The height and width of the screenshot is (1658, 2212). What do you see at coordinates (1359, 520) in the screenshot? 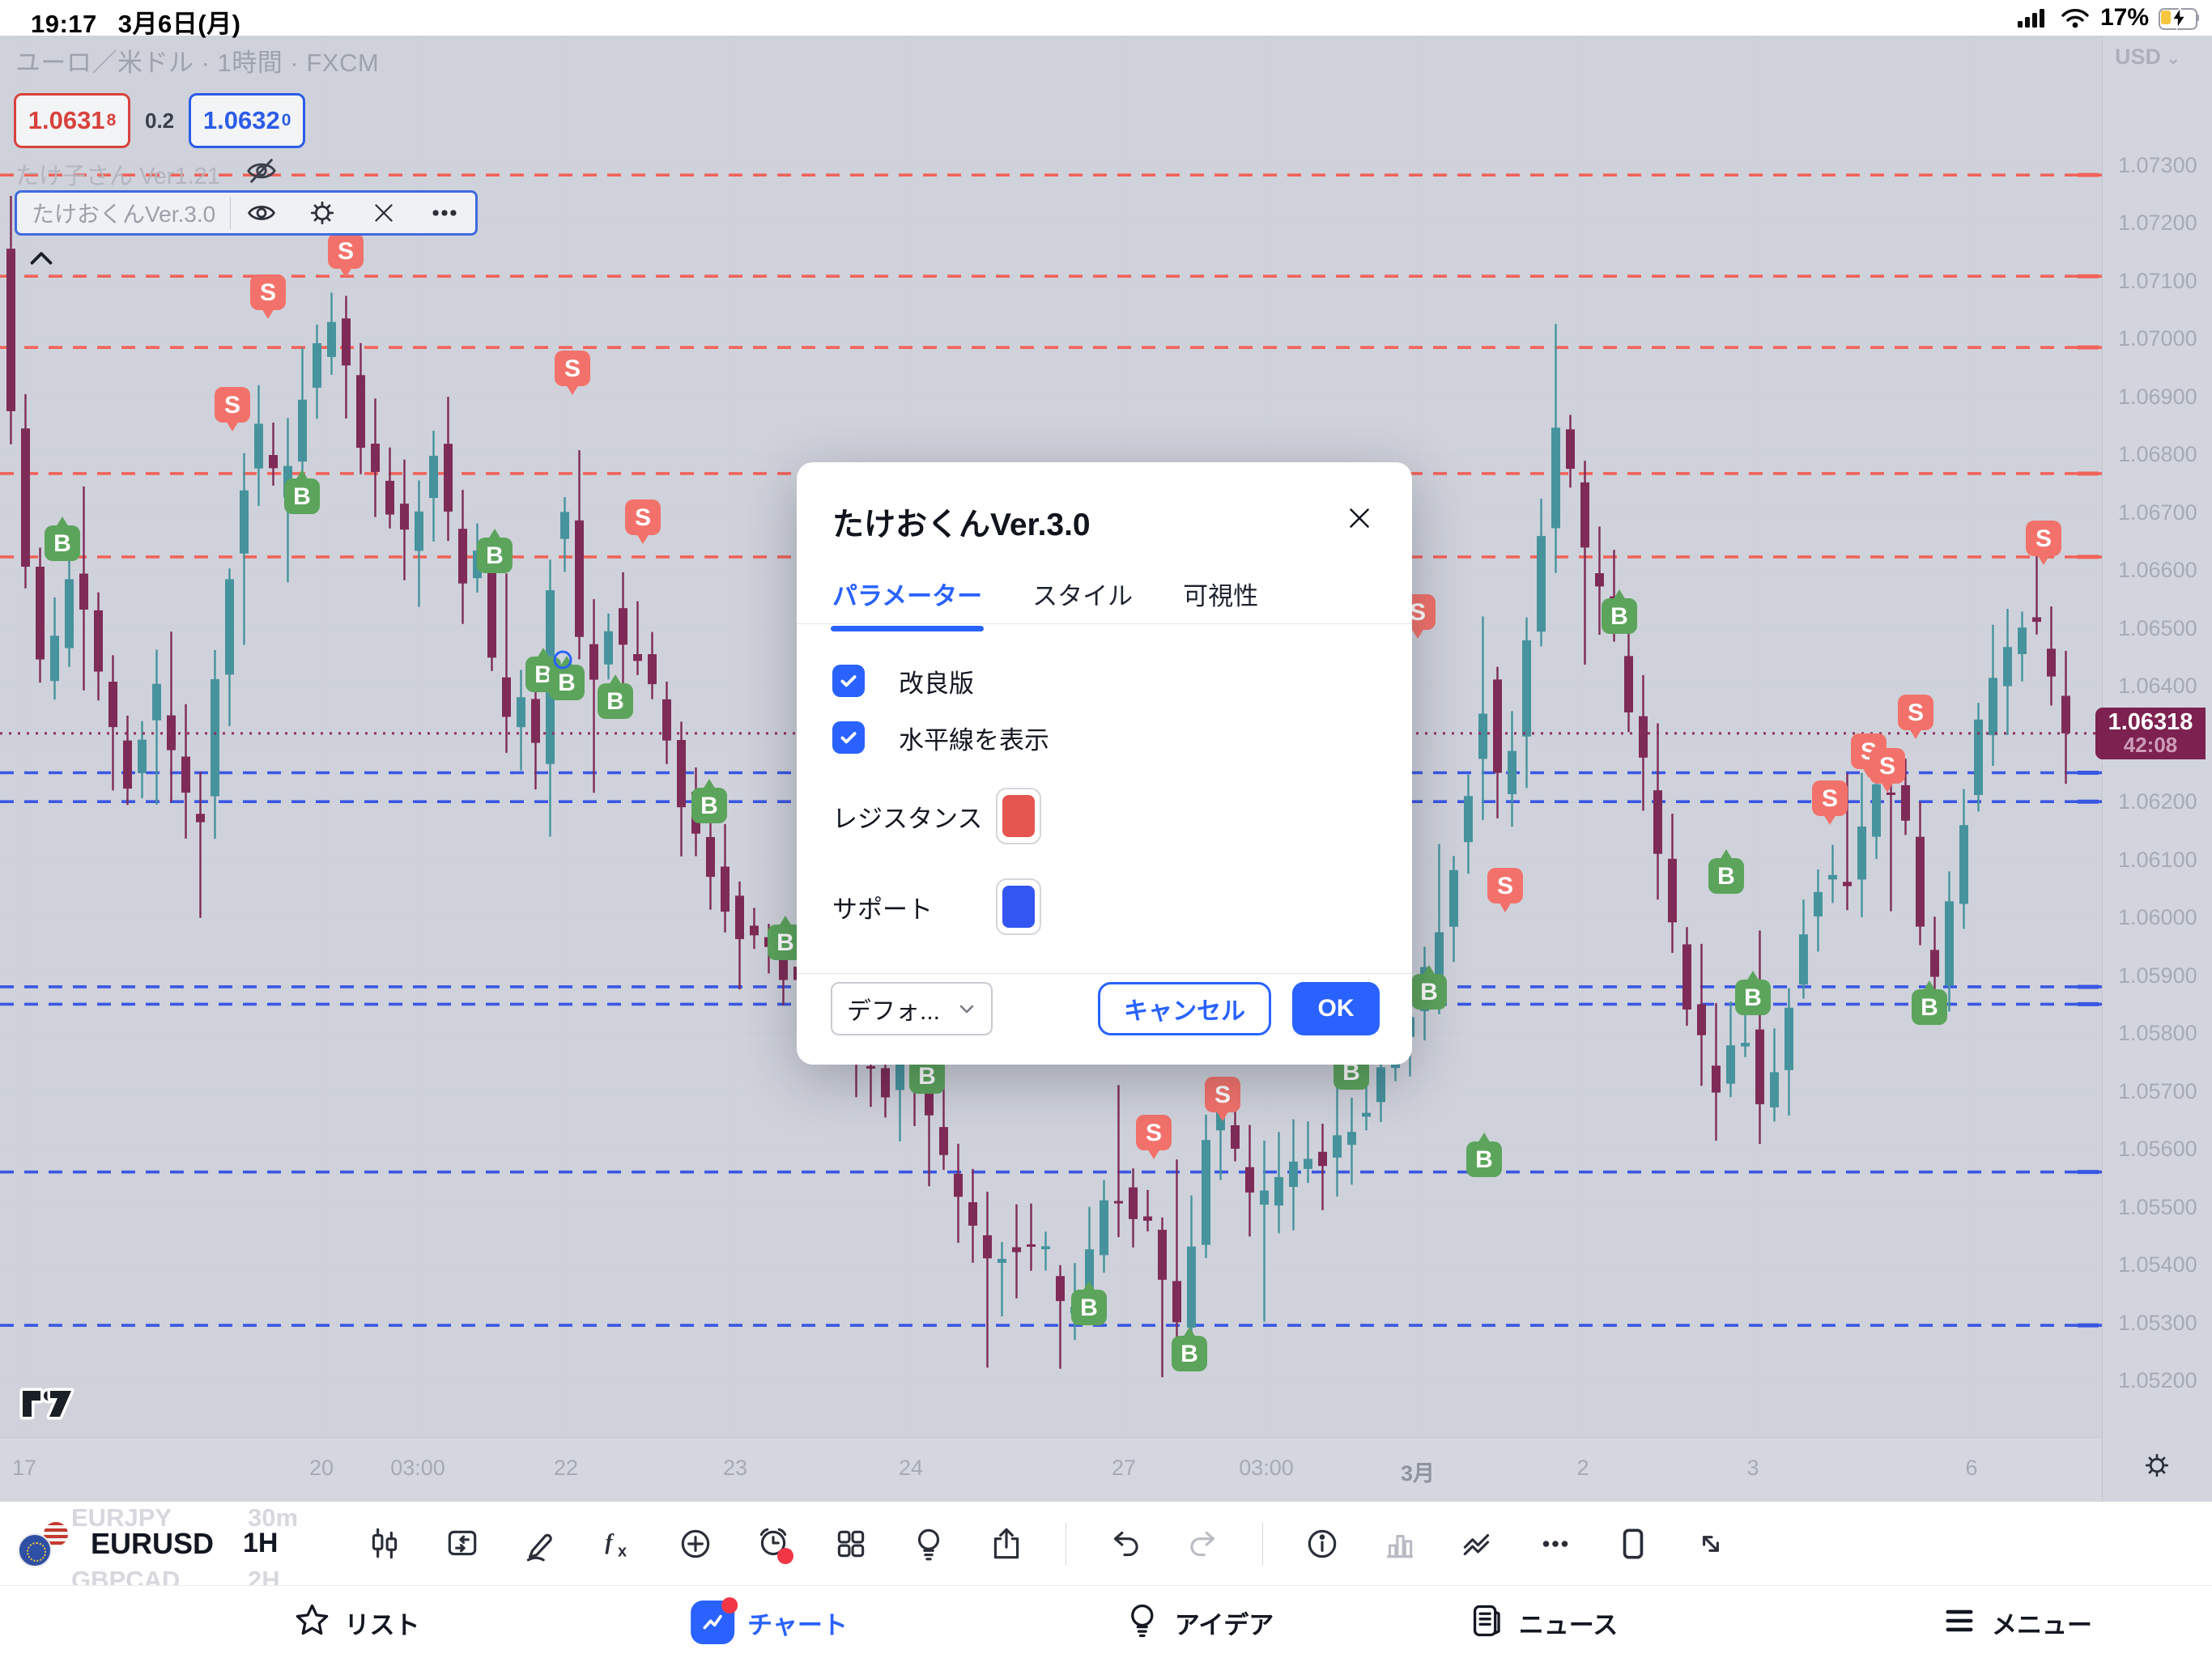
I see `close-icon` at bounding box center [1359, 520].